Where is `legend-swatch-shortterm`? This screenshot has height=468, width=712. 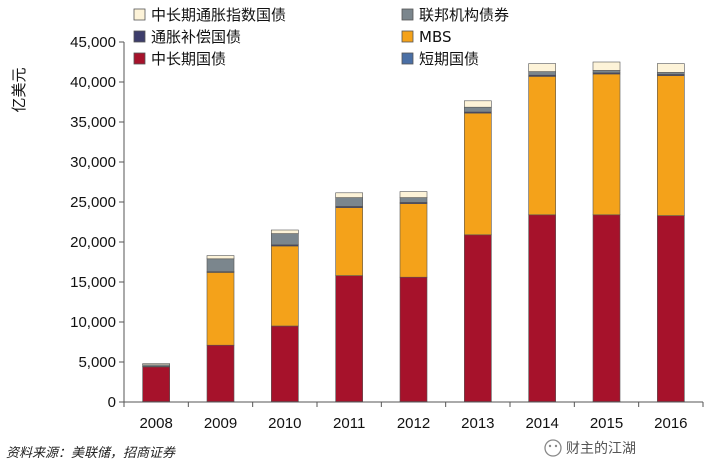 legend-swatch-shortterm is located at coordinates (407, 58).